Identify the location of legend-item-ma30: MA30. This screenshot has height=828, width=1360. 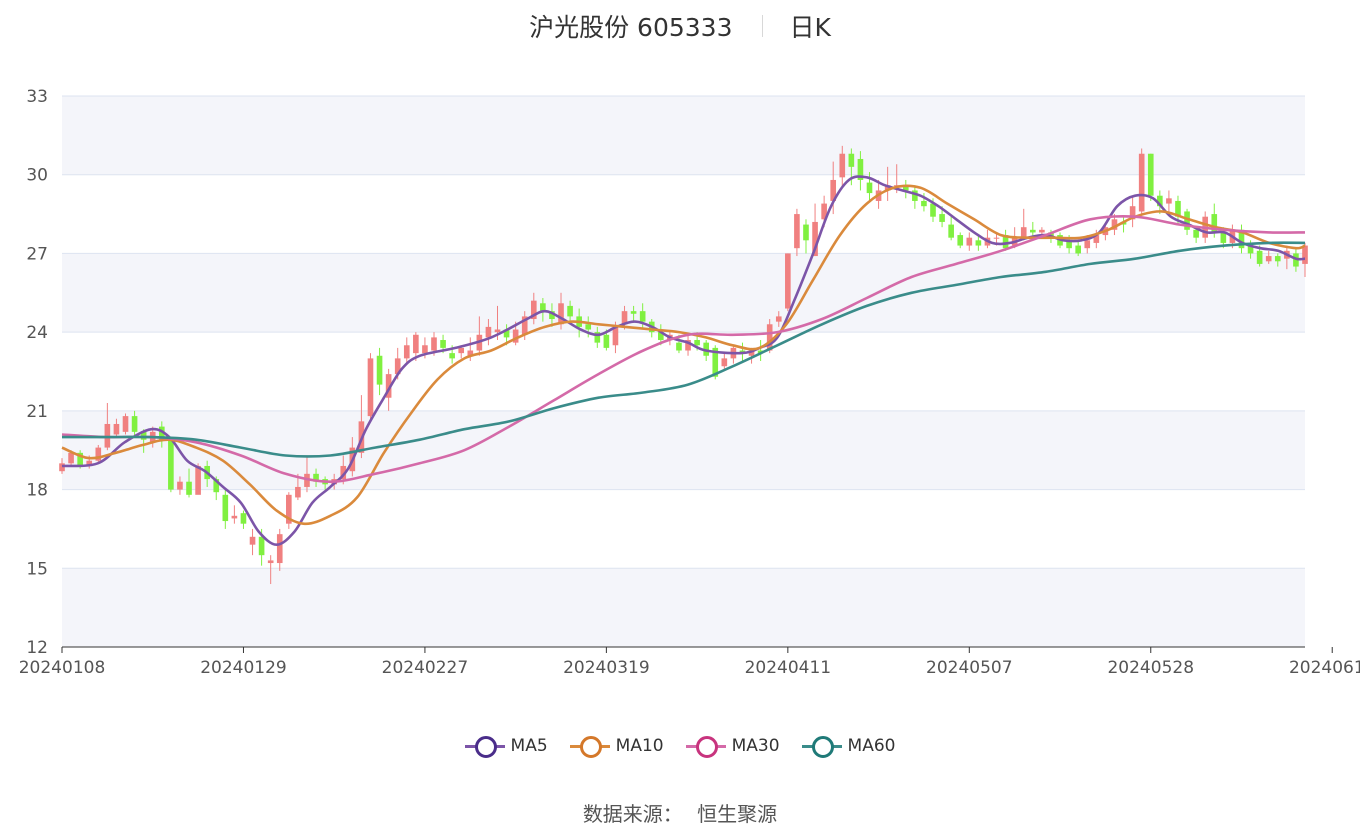
(732, 746).